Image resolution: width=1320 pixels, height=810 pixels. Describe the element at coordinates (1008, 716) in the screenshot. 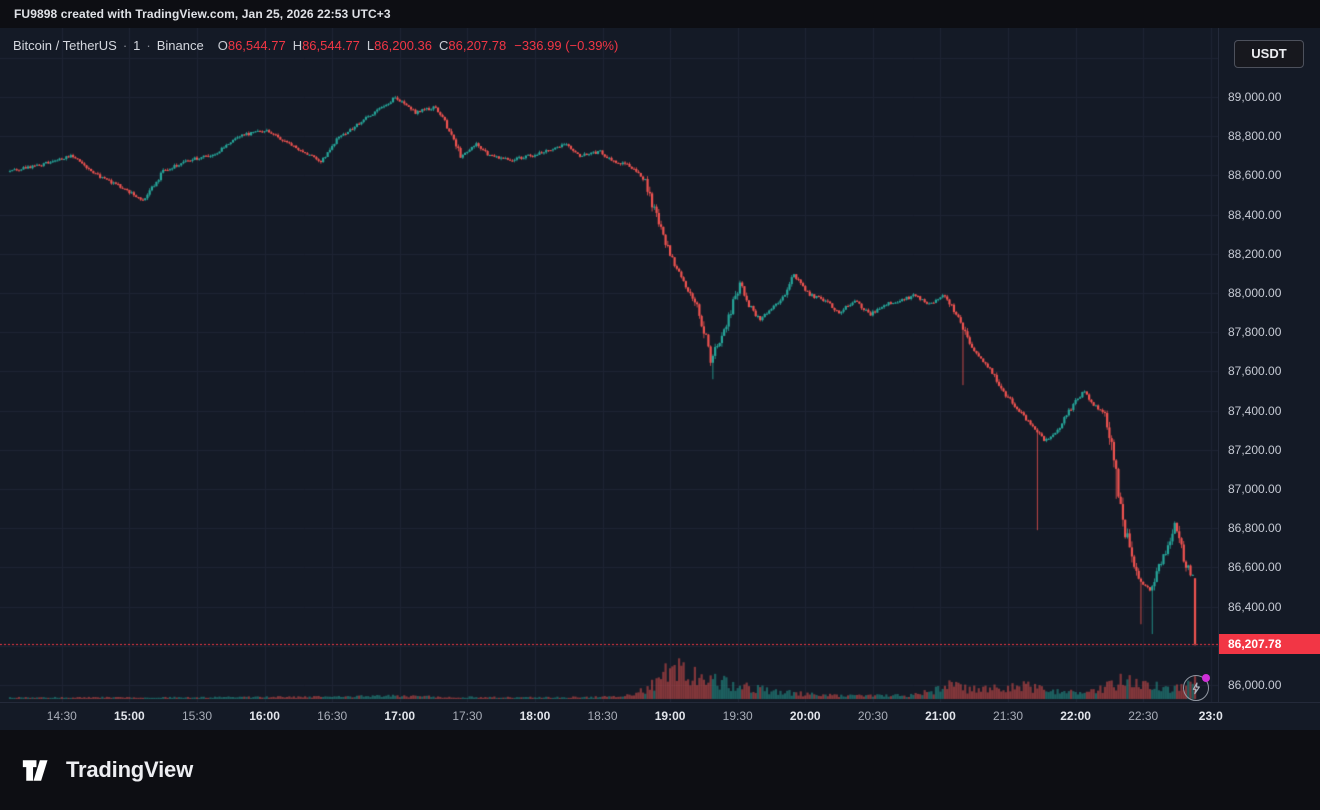

I see `time-axis-label: 21:30` at that location.